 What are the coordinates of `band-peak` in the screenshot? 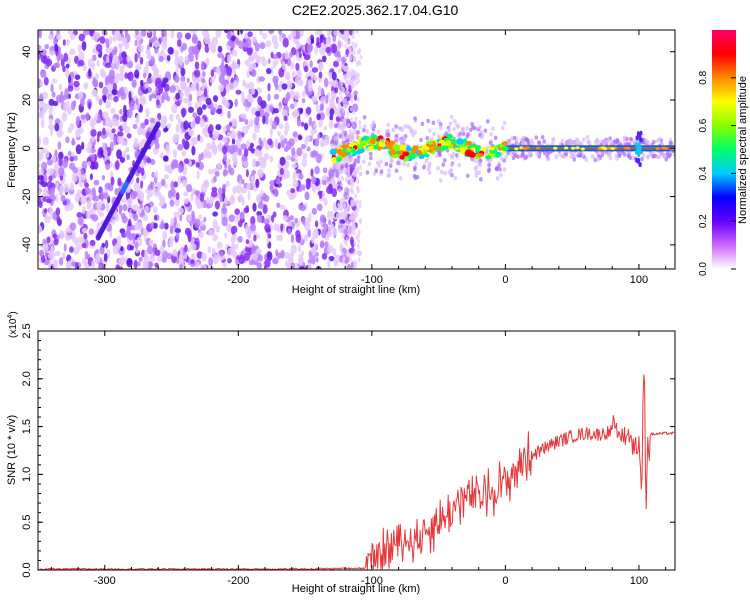 It's located at (434, 149).